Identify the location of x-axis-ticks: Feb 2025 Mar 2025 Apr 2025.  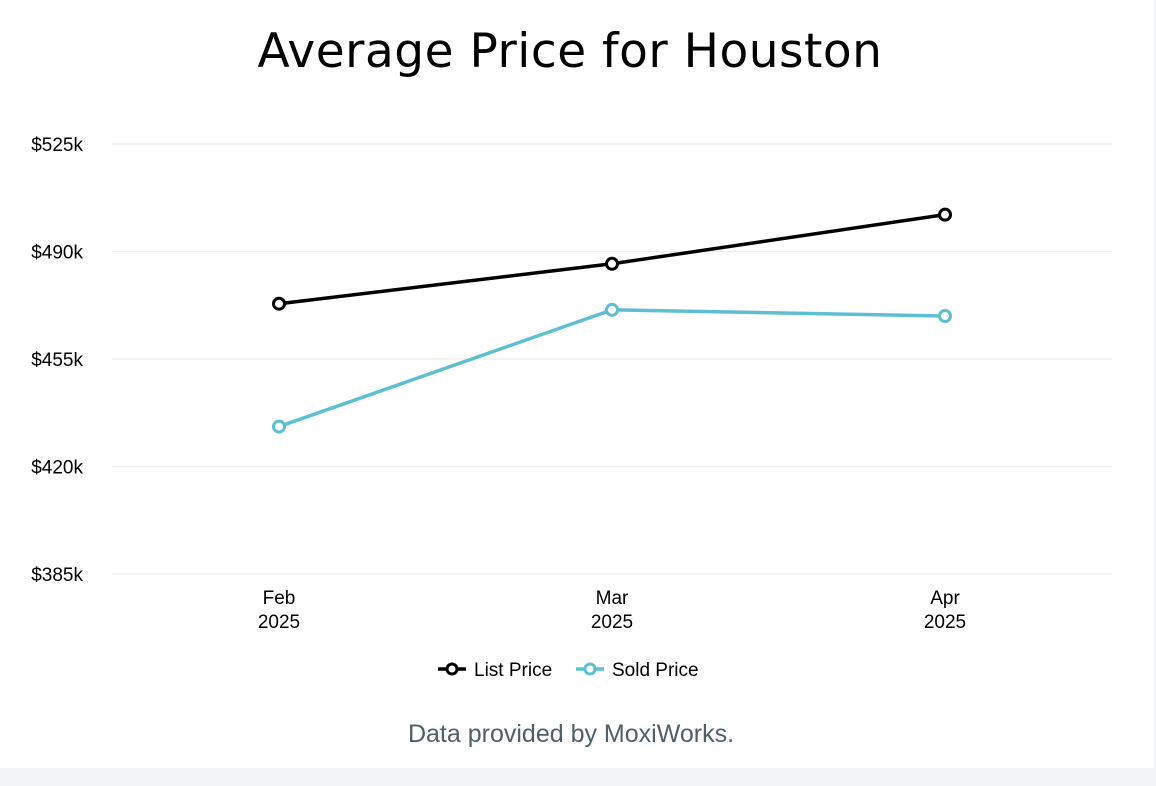
(612, 610).